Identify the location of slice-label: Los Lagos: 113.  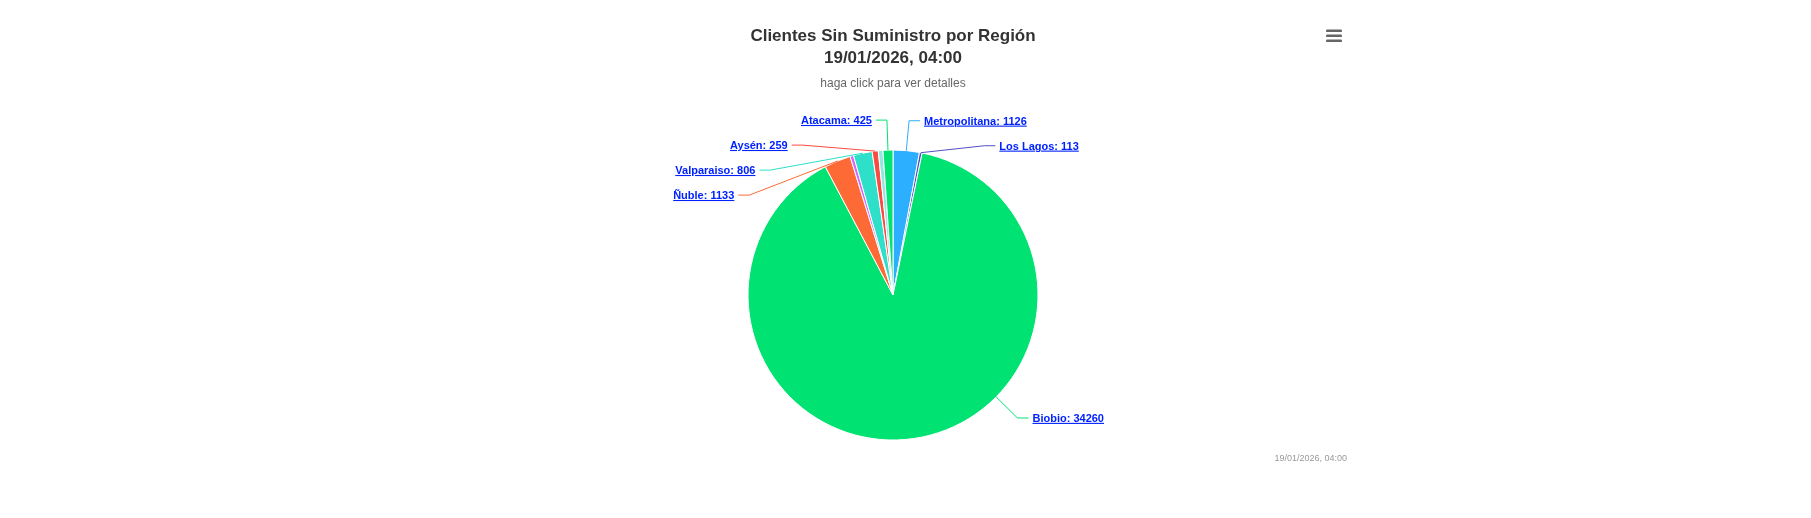
(1039, 145).